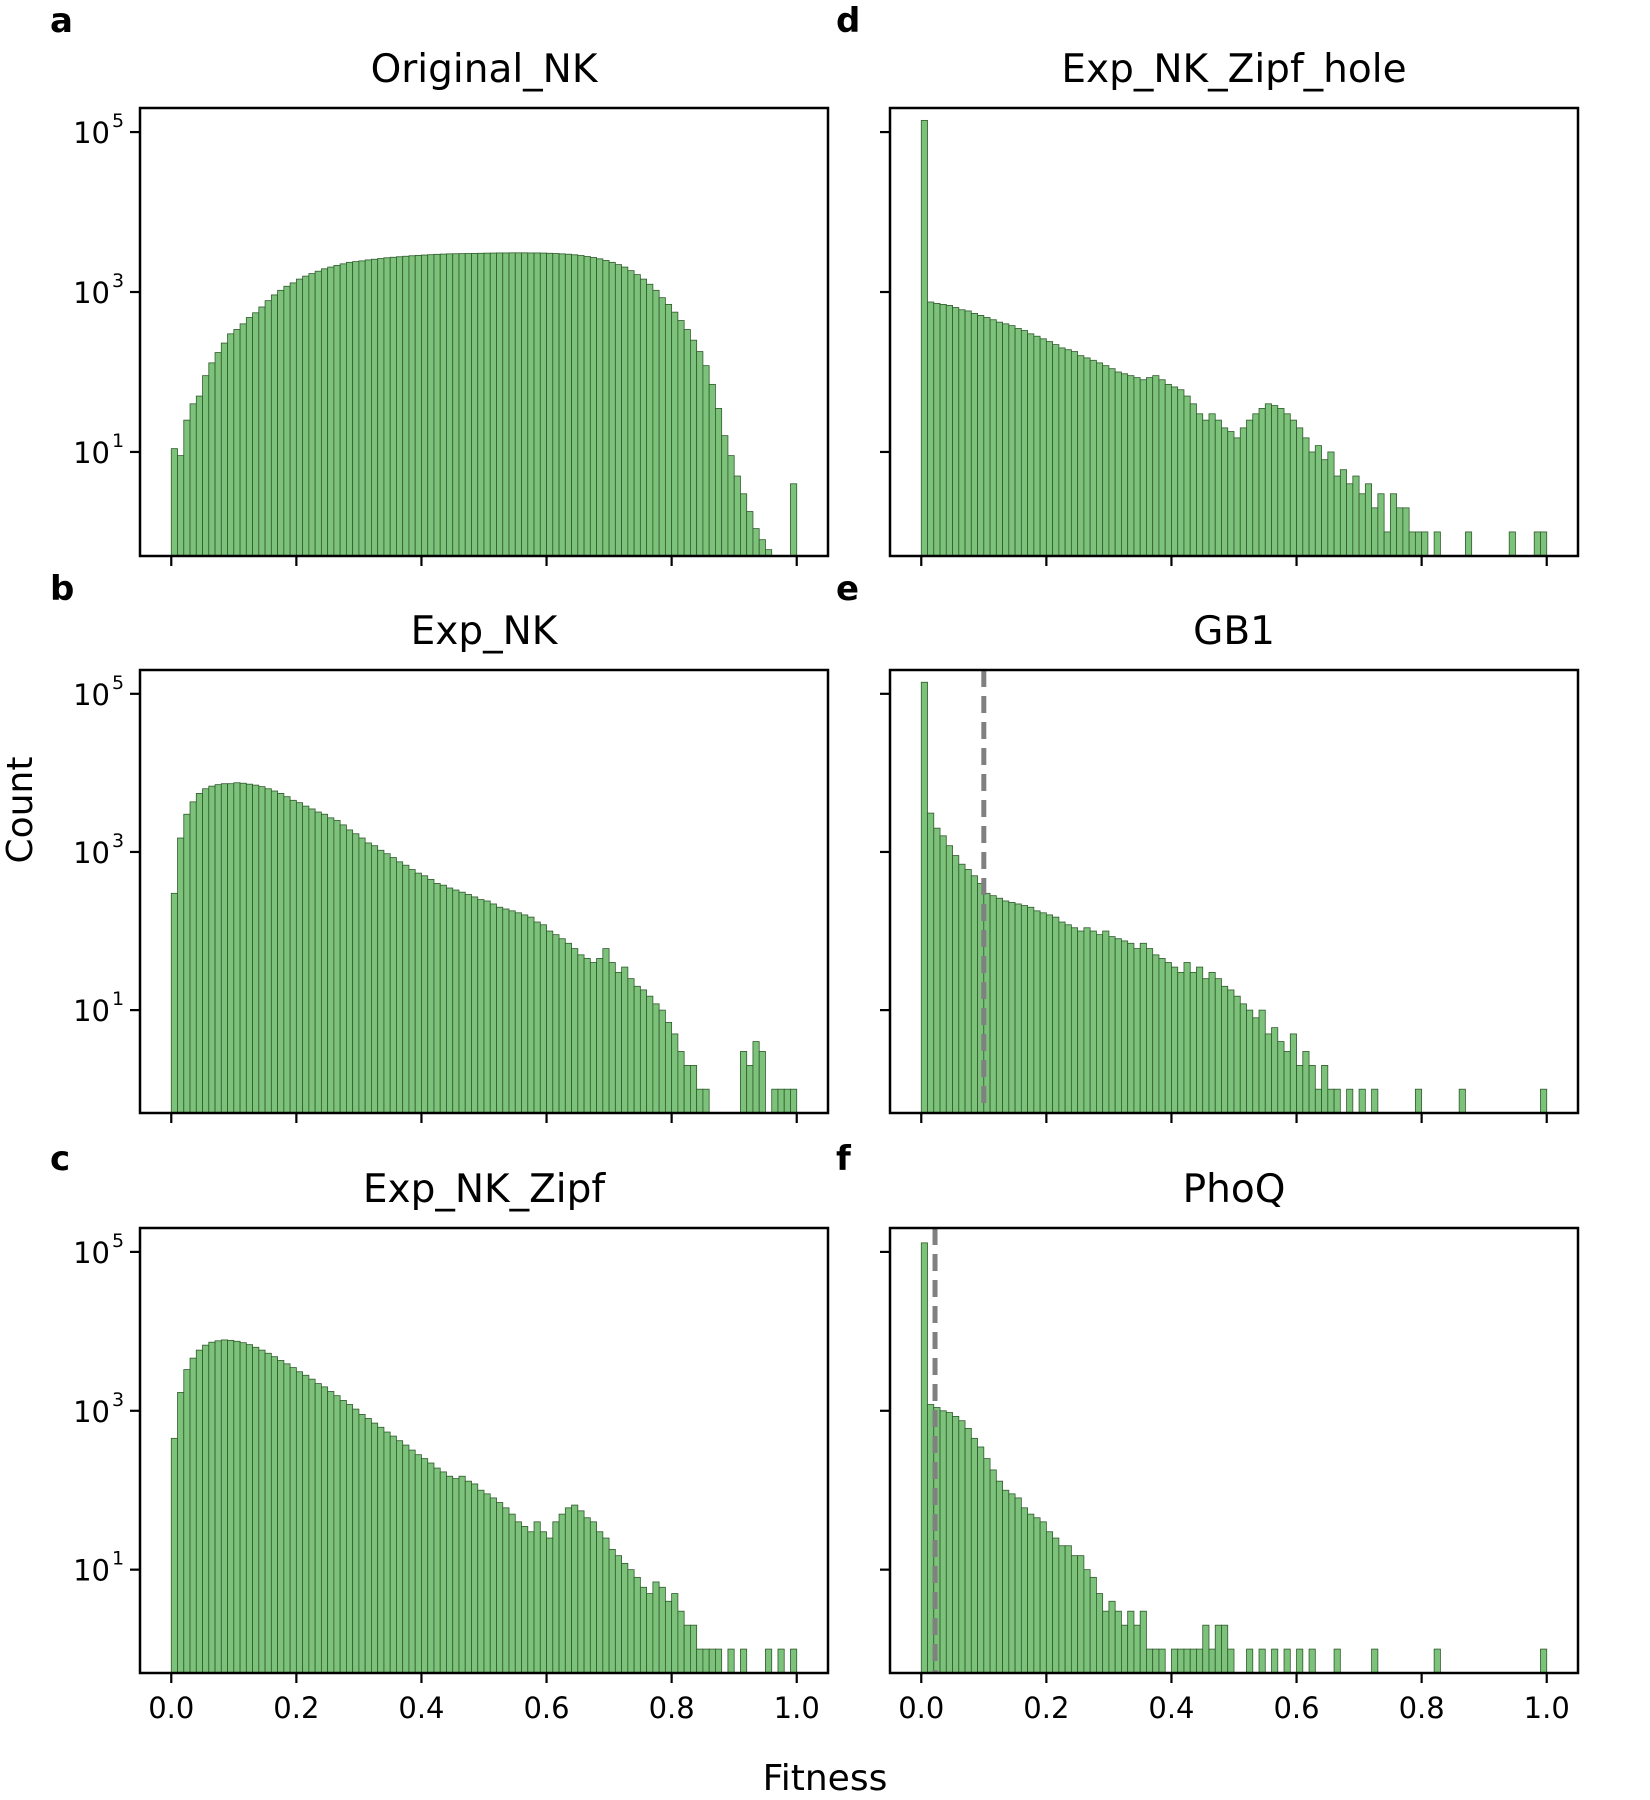 This screenshot has width=1650, height=1800. I want to click on plot-frame, so click(484, 1450).